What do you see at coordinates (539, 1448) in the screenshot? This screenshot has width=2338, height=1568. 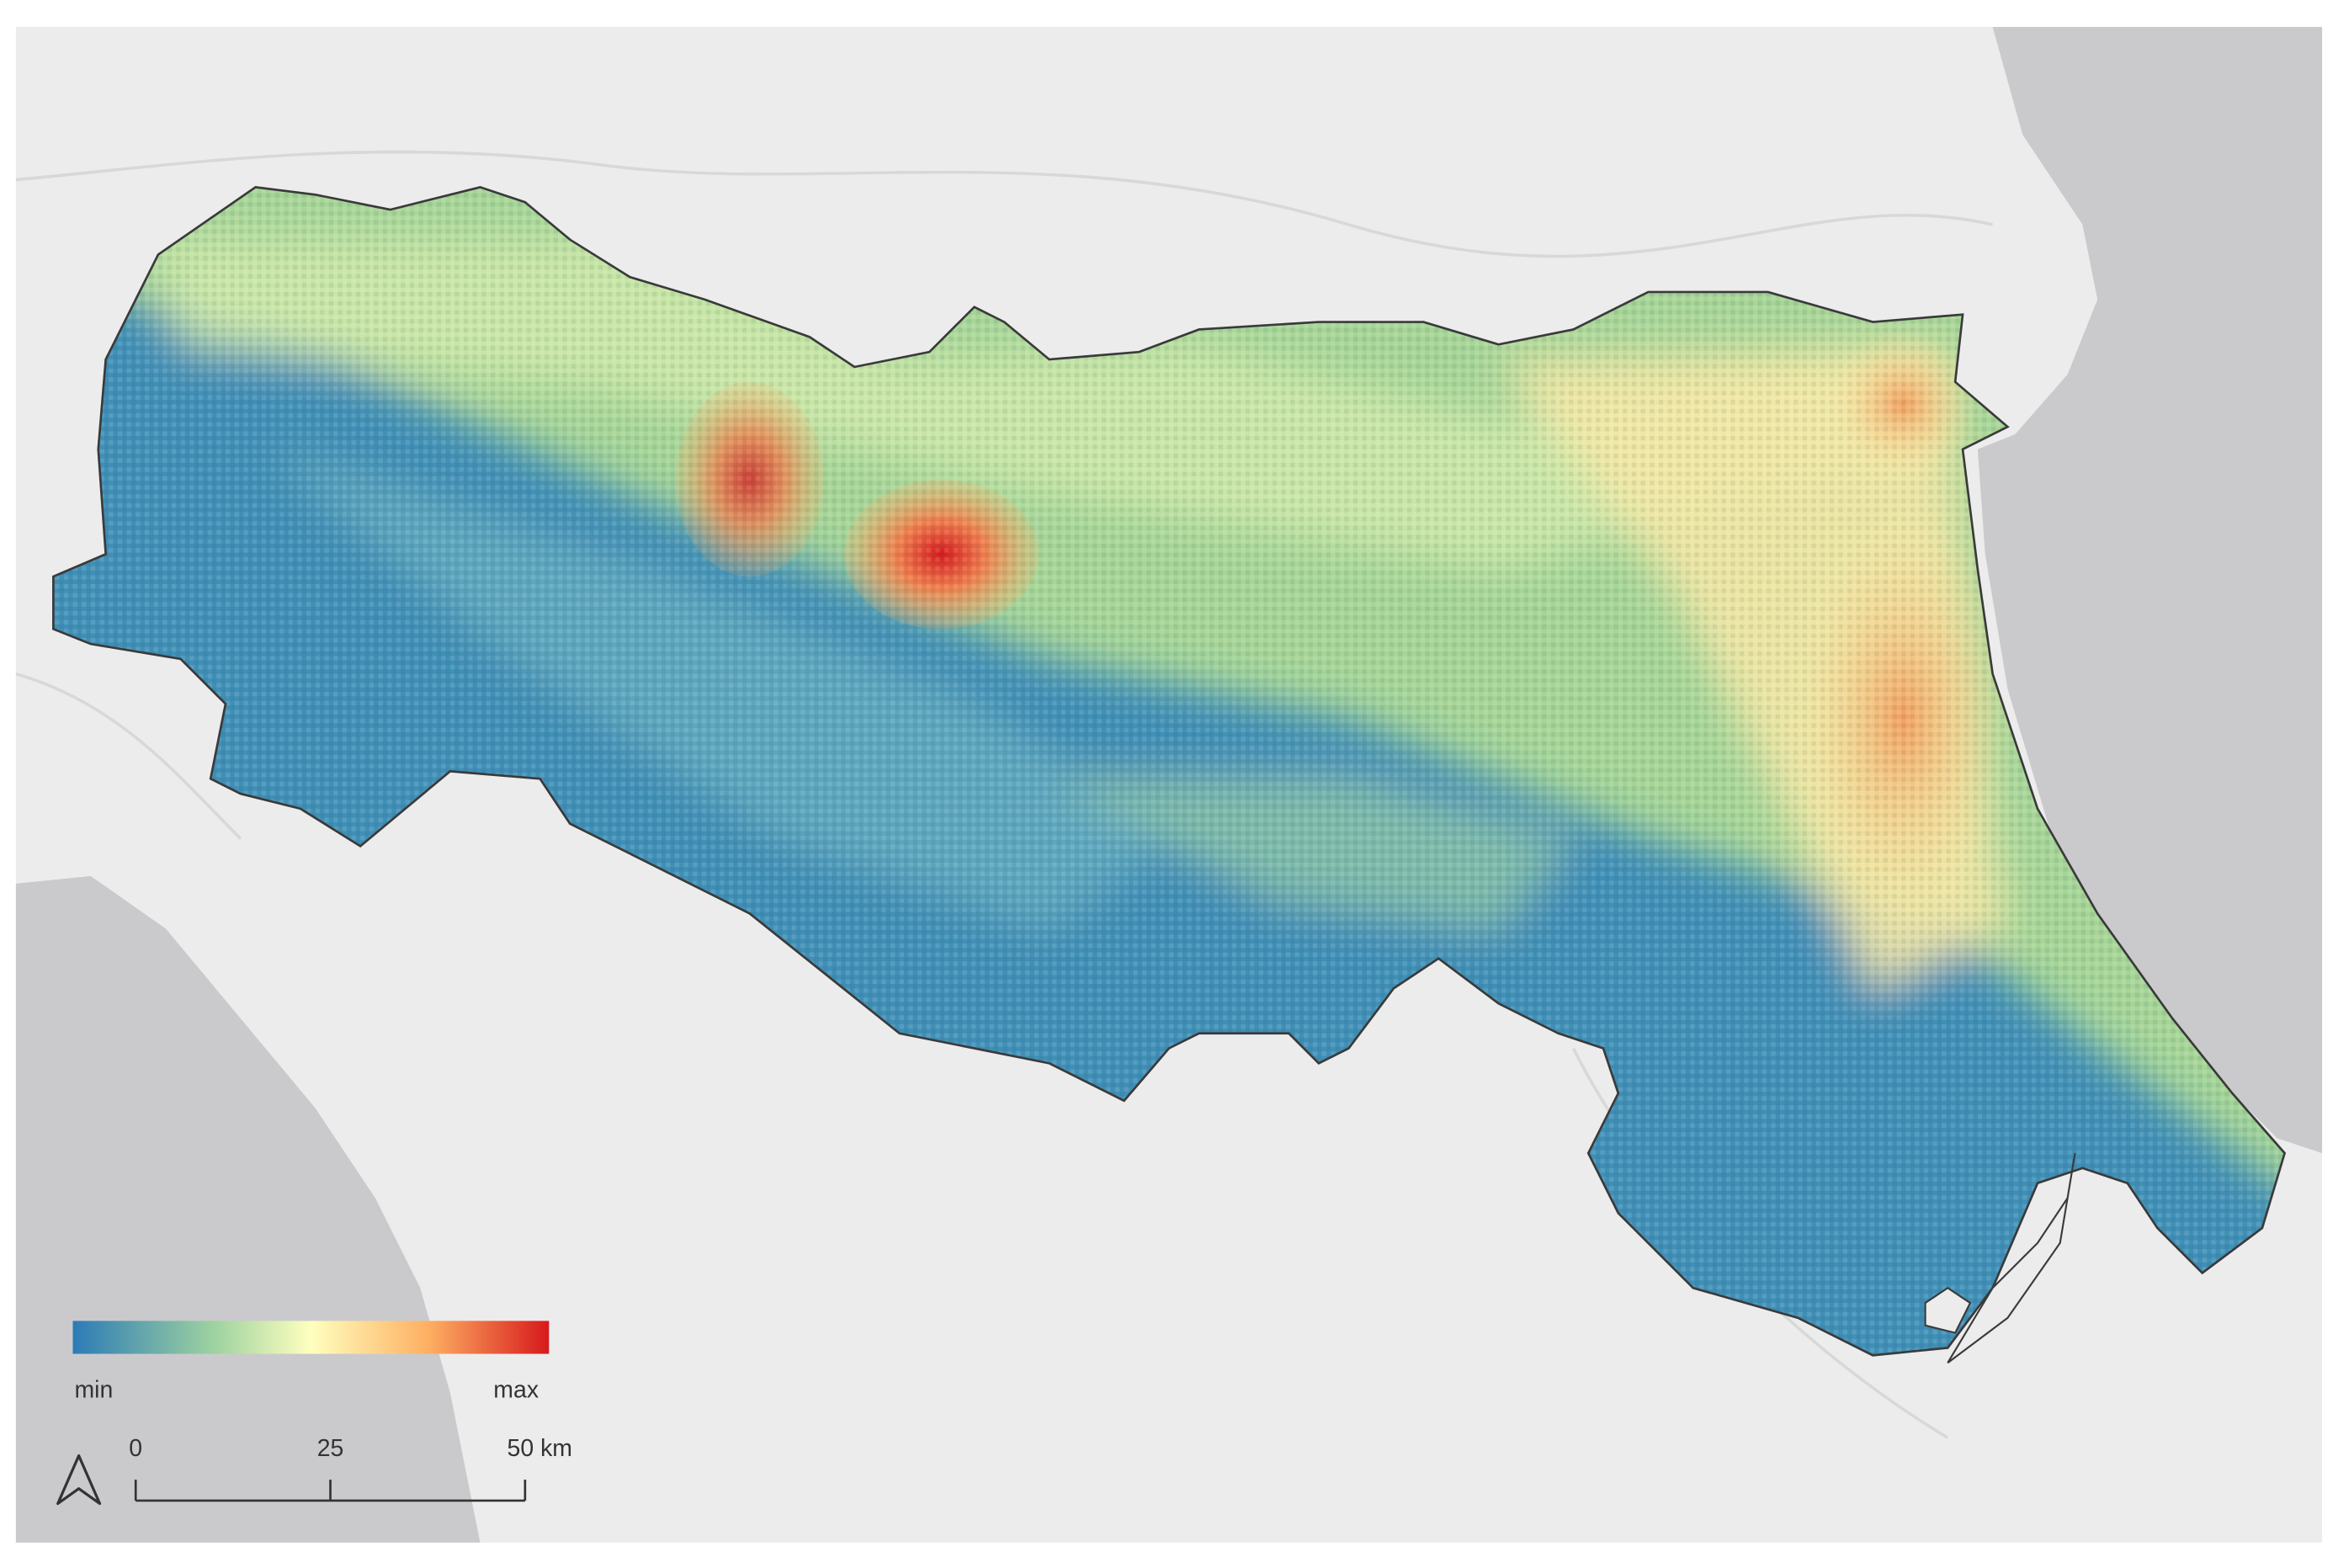 I see `scale-bar-label: 50 km` at bounding box center [539, 1448].